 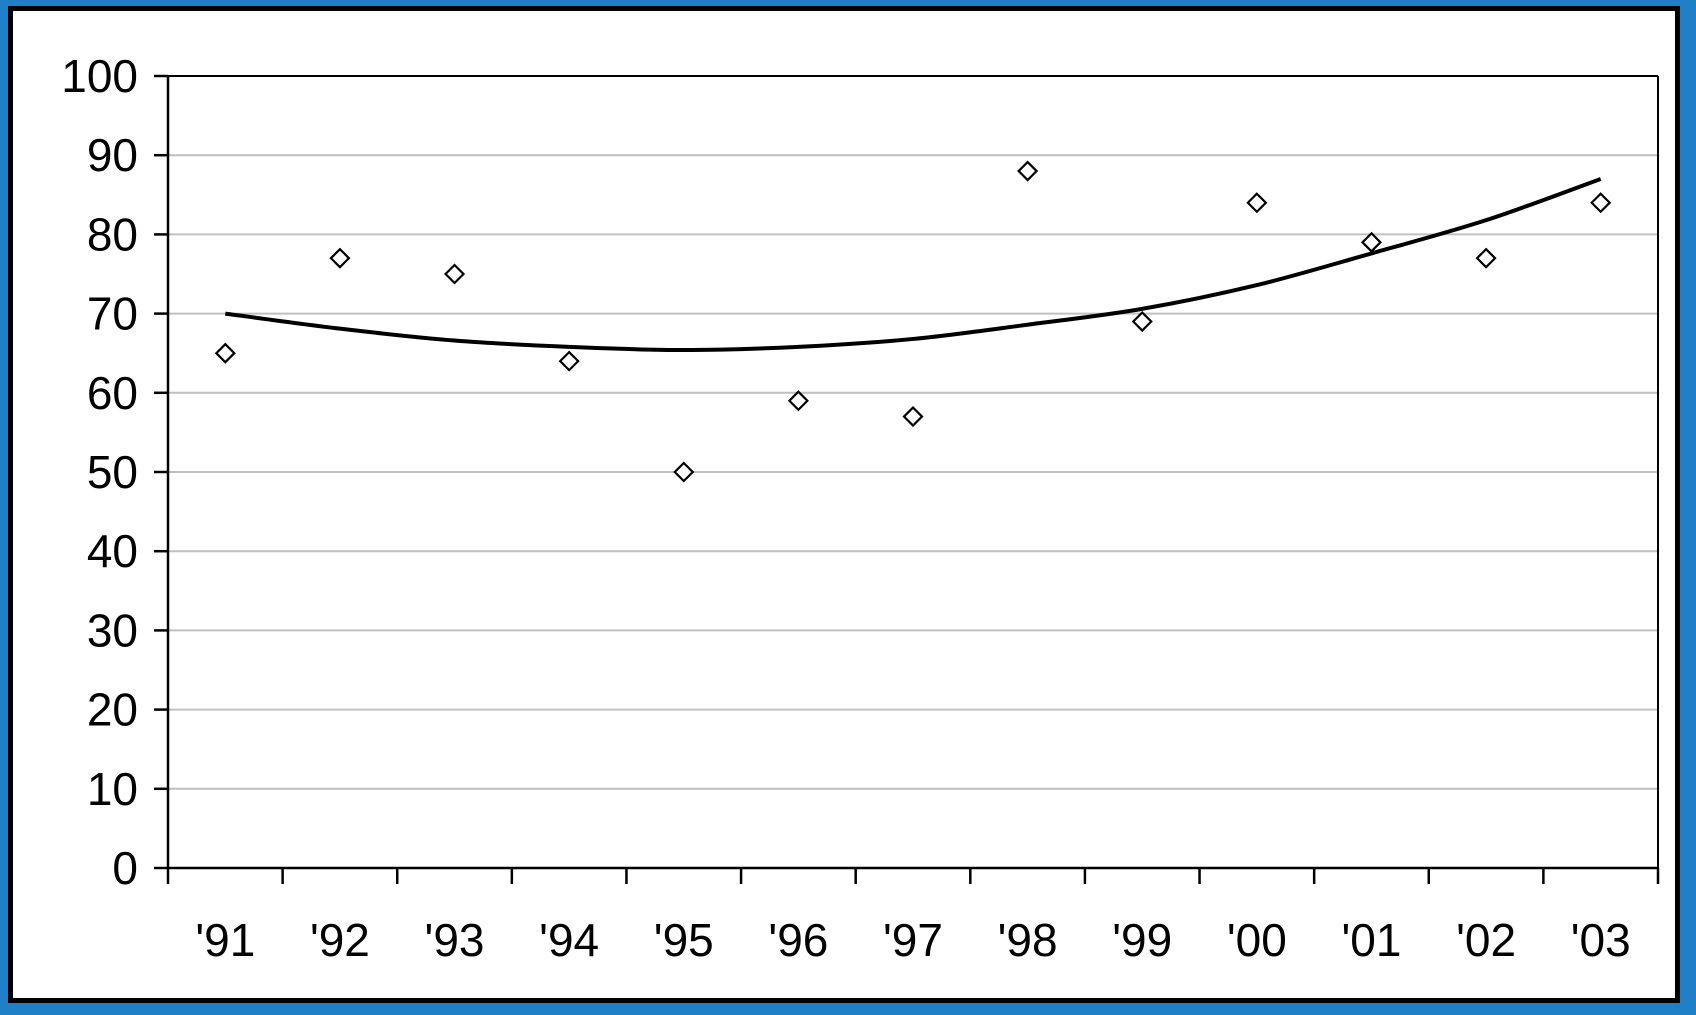 I want to click on x-tick-label-12: '03, so click(x=1601, y=940).